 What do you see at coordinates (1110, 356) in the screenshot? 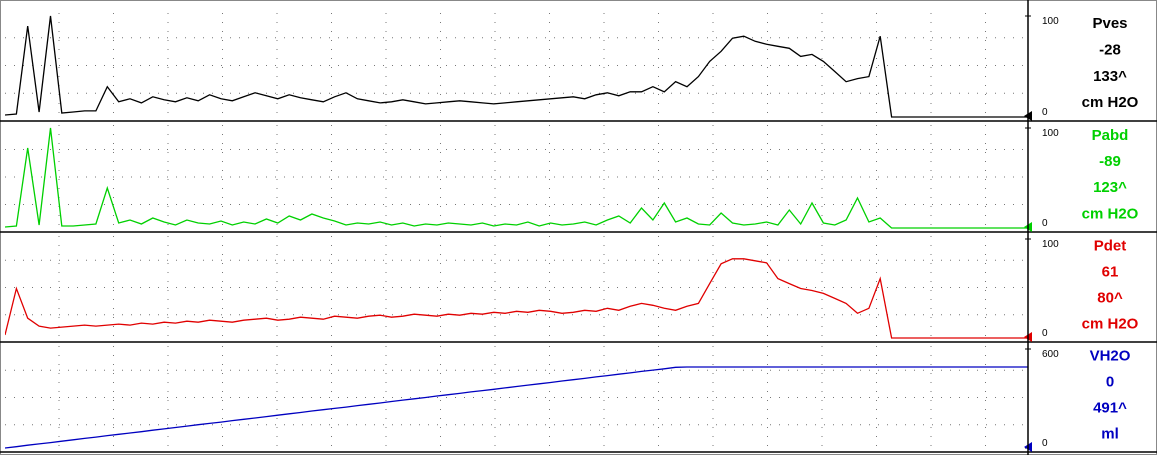
I see `channel-name: VH2O` at bounding box center [1110, 356].